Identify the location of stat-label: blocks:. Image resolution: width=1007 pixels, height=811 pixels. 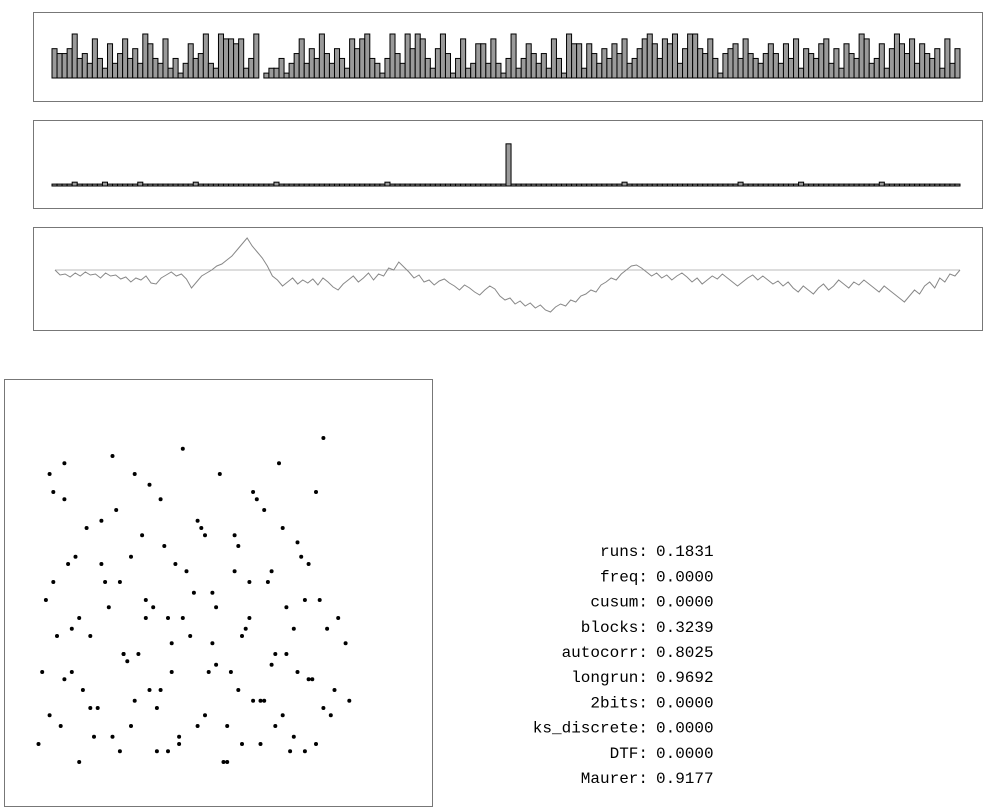
(614, 628).